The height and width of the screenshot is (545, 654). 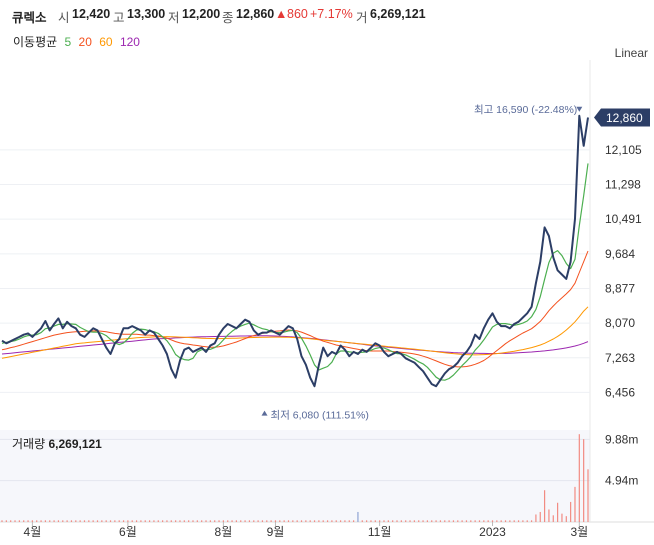 I want to click on ma120-legend: 120, so click(x=129, y=42).